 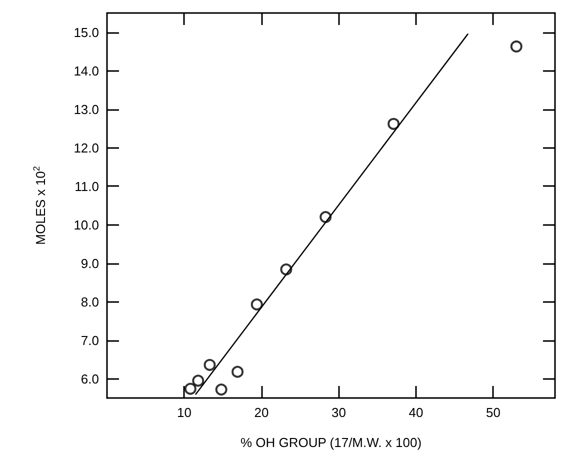 What do you see at coordinates (493, 412) in the screenshot?
I see `x-tick-label: 50` at bounding box center [493, 412].